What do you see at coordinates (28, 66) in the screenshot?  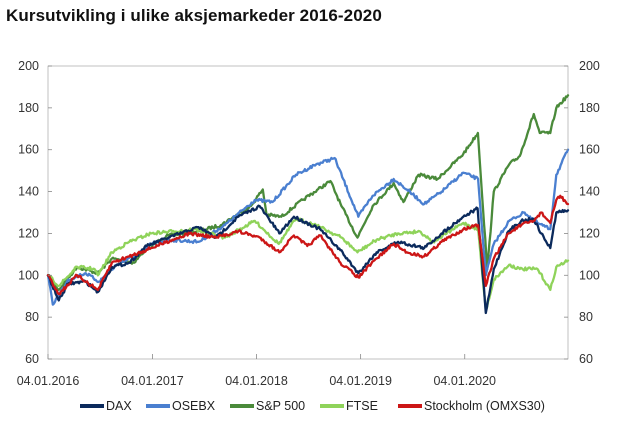 I see `y-tick-label-left: 200` at bounding box center [28, 66].